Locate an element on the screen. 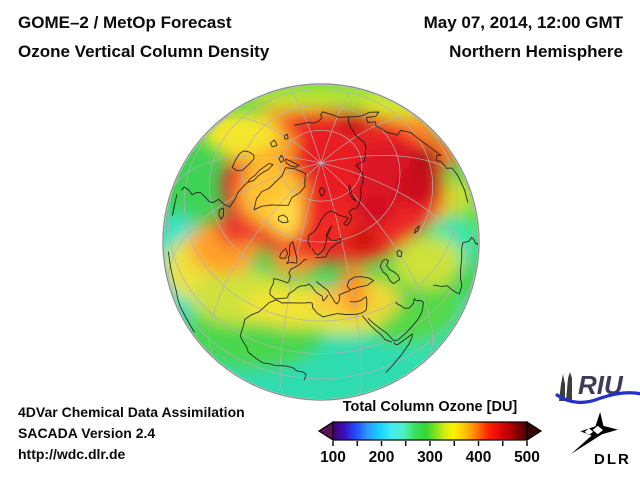 Image resolution: width=640 pixels, height=480 pixels. coastline-hudson-bay is located at coordinates (243, 161).